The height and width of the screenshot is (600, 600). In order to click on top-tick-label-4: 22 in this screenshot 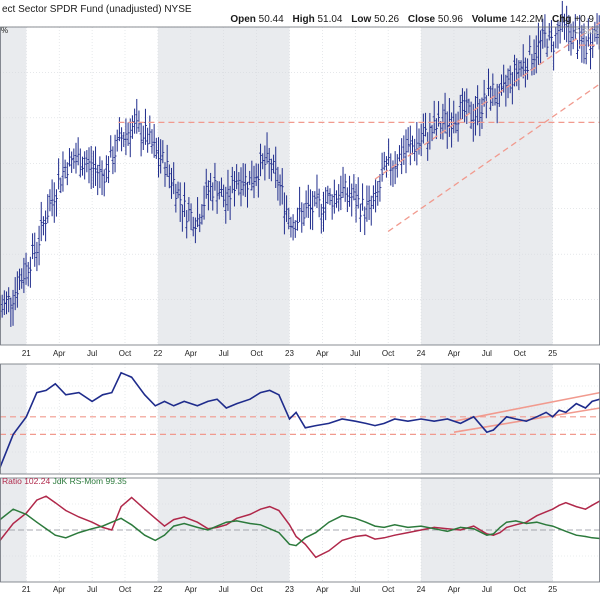, I will do `click(157, 353)`.